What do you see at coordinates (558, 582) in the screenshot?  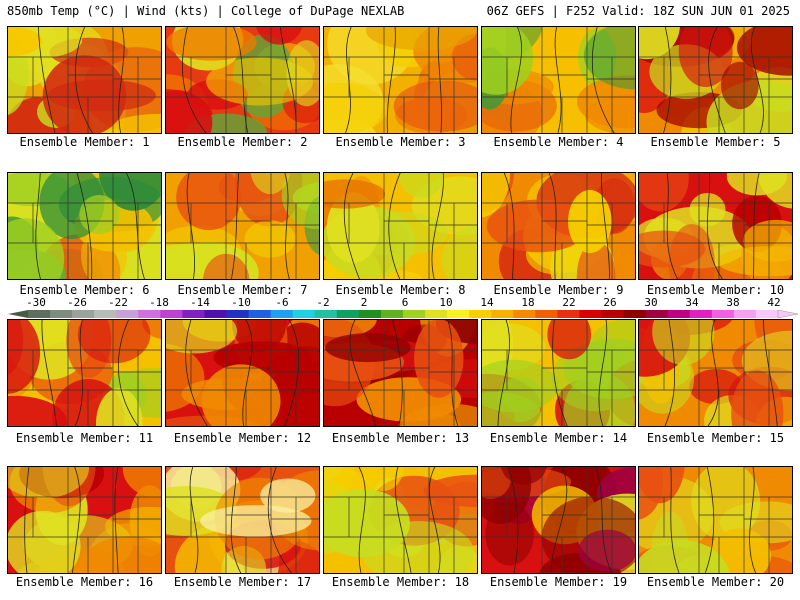 I see `ensemble-member-label: Ensemble Member: 19` at bounding box center [558, 582].